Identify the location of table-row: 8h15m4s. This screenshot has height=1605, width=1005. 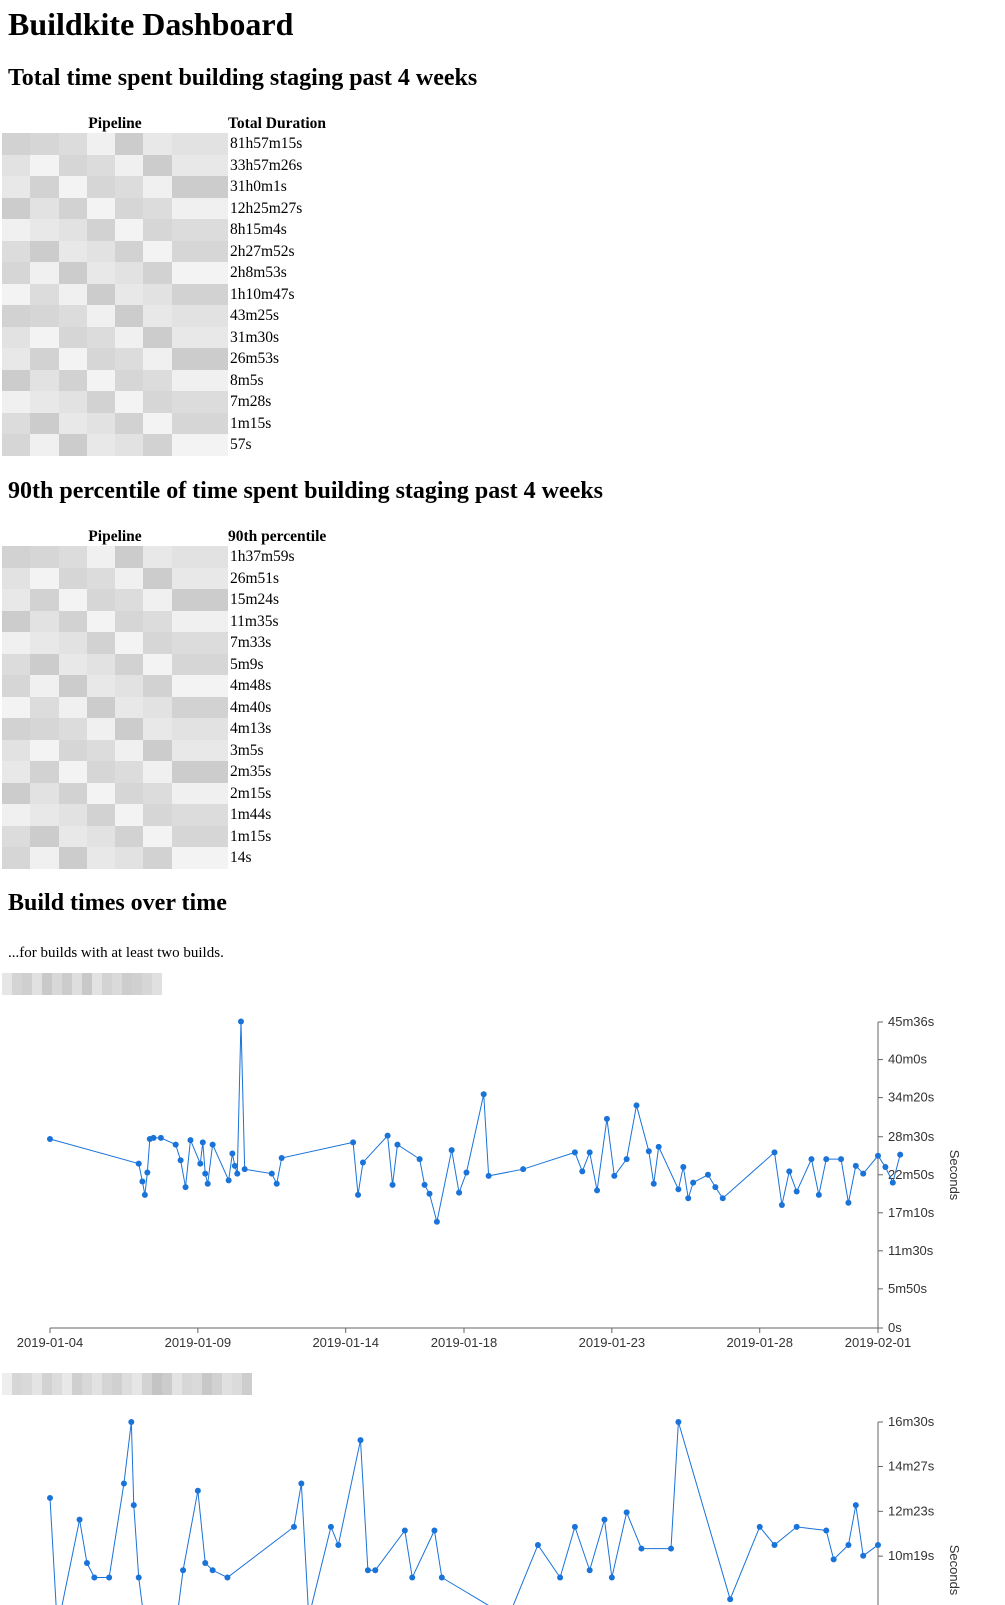
(164, 230).